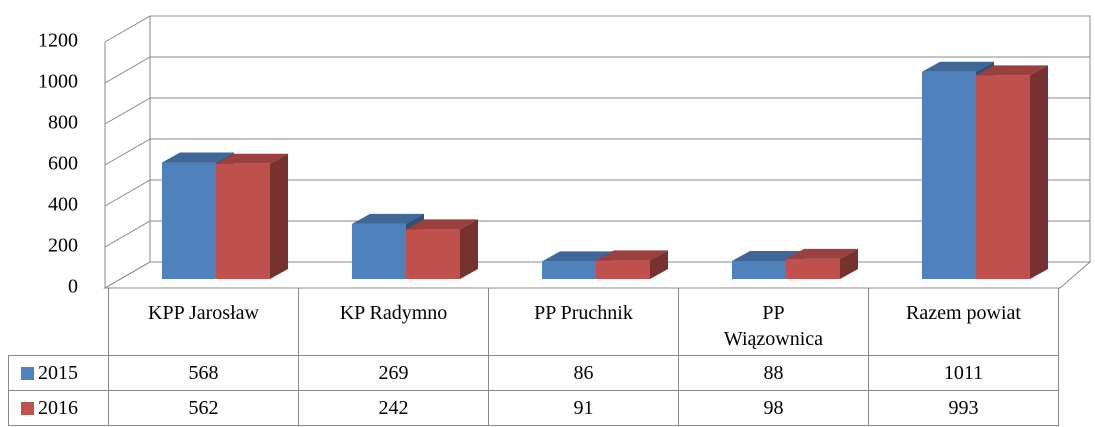  I want to click on y-tick-label: 800, so click(63, 123).